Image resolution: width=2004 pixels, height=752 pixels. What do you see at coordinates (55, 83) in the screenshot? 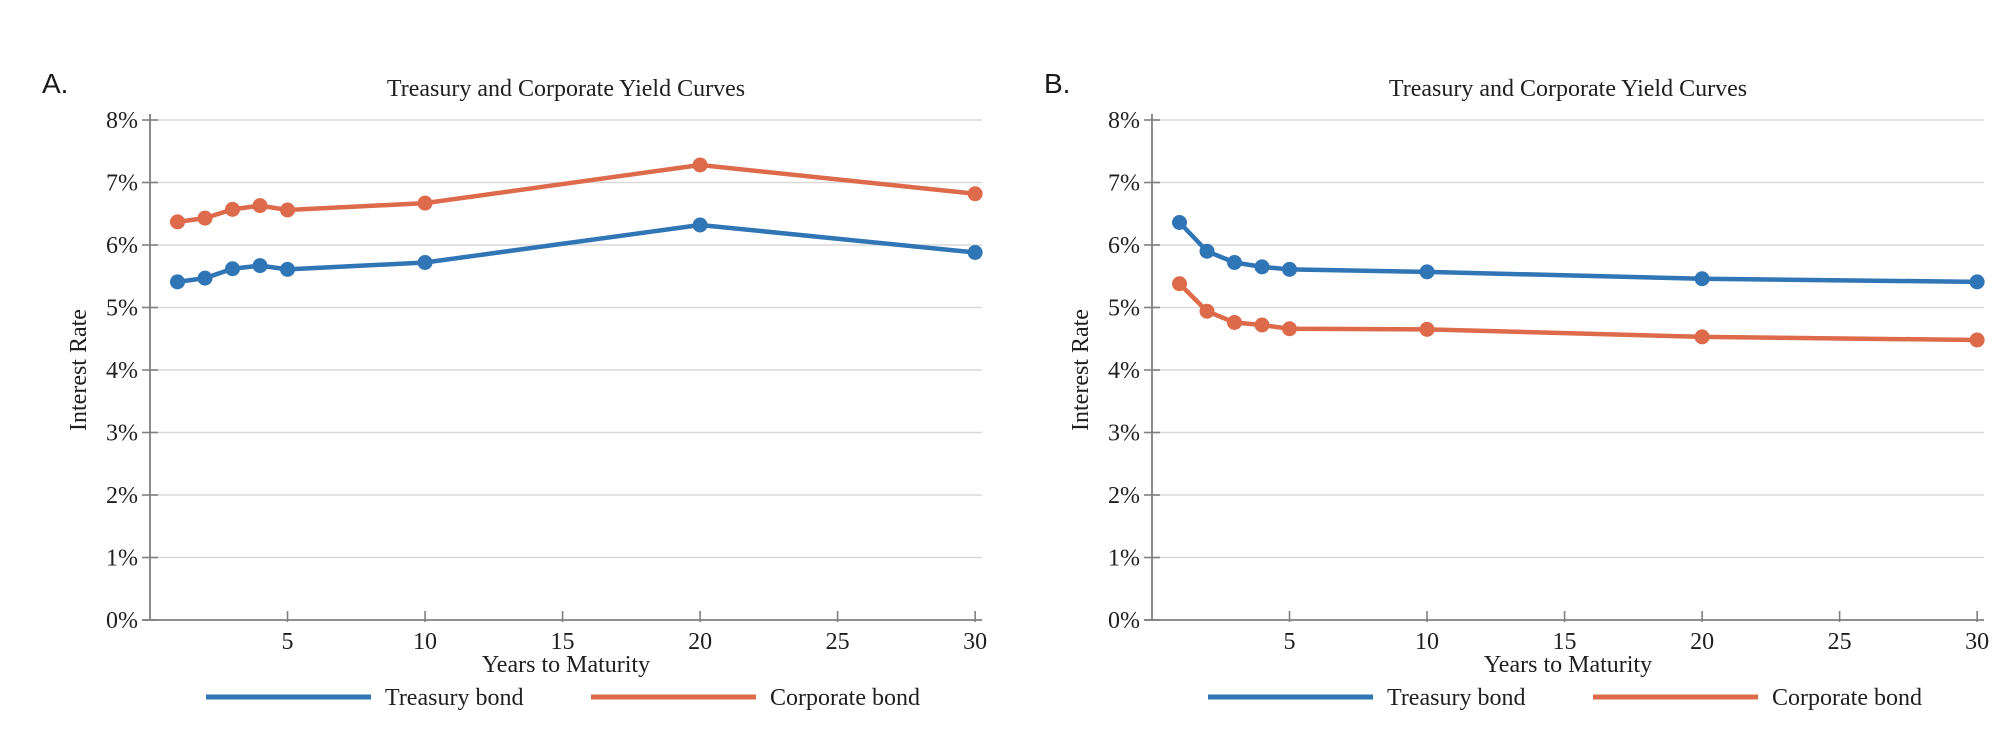
I see `panel-a-label: A.` at bounding box center [55, 83].